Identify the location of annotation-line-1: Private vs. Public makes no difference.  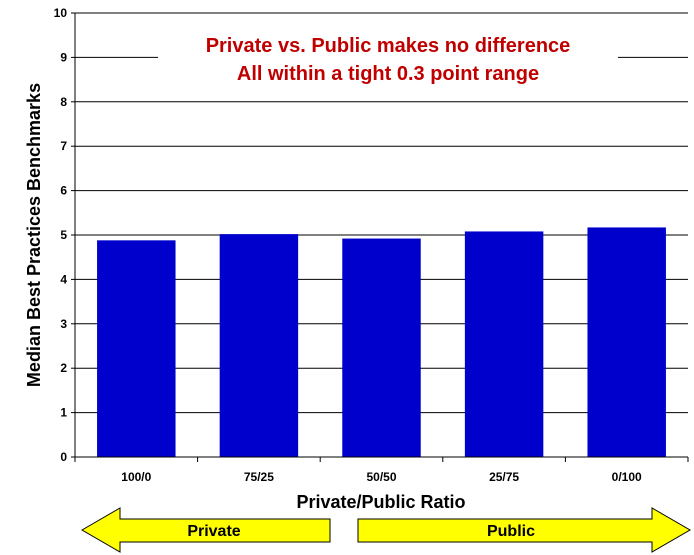
(388, 46).